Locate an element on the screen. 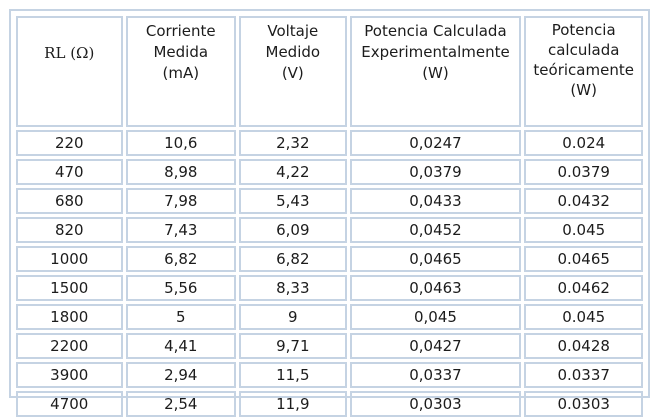  cell-voltage: 9,71 is located at coordinates (293, 346).